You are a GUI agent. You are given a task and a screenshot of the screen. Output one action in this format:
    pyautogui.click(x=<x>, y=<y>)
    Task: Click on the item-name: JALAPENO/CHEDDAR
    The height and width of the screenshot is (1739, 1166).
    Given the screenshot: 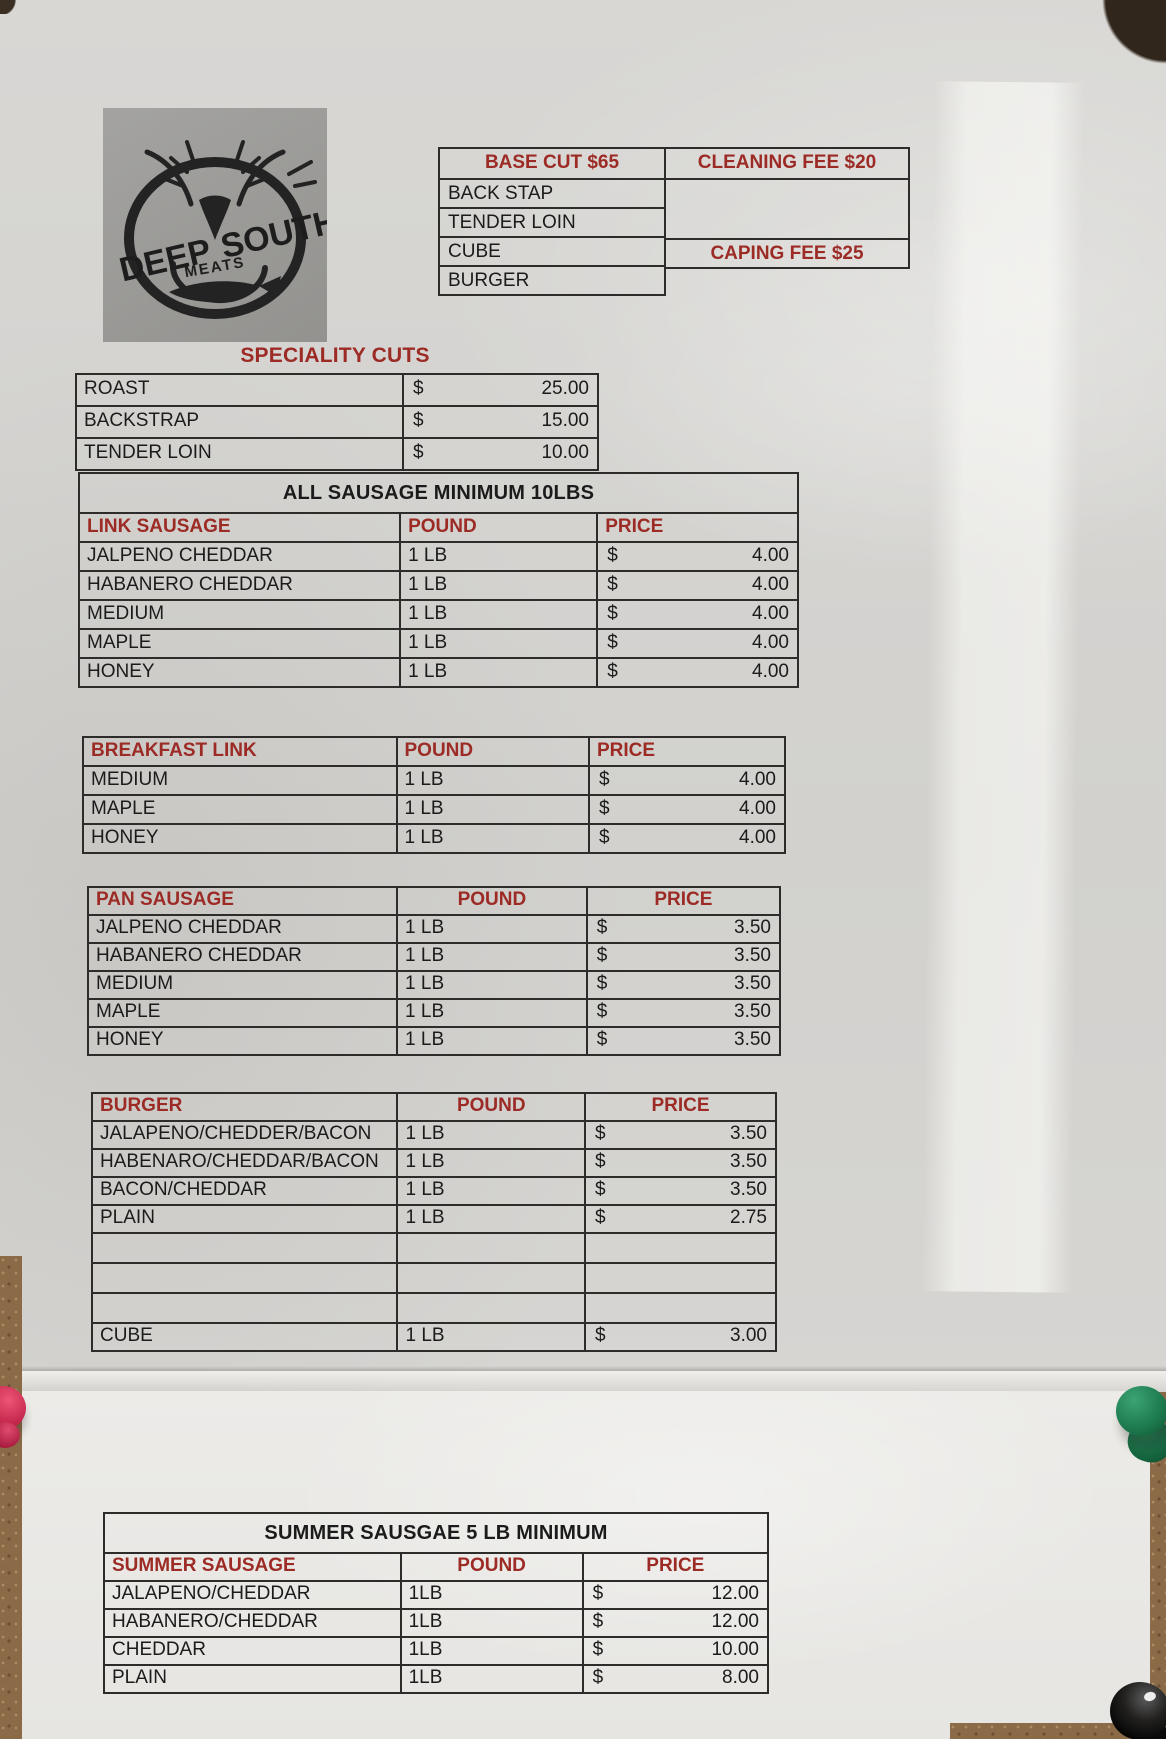 What is the action you would take?
    pyautogui.click(x=211, y=1593)
    